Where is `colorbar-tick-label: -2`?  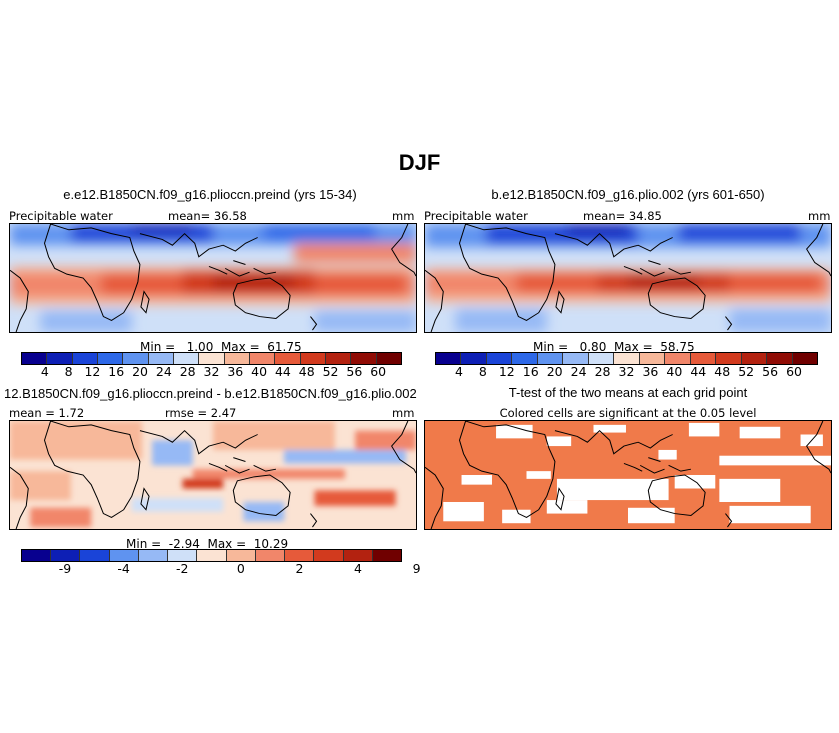 colorbar-tick-label: -2 is located at coordinates (182, 568).